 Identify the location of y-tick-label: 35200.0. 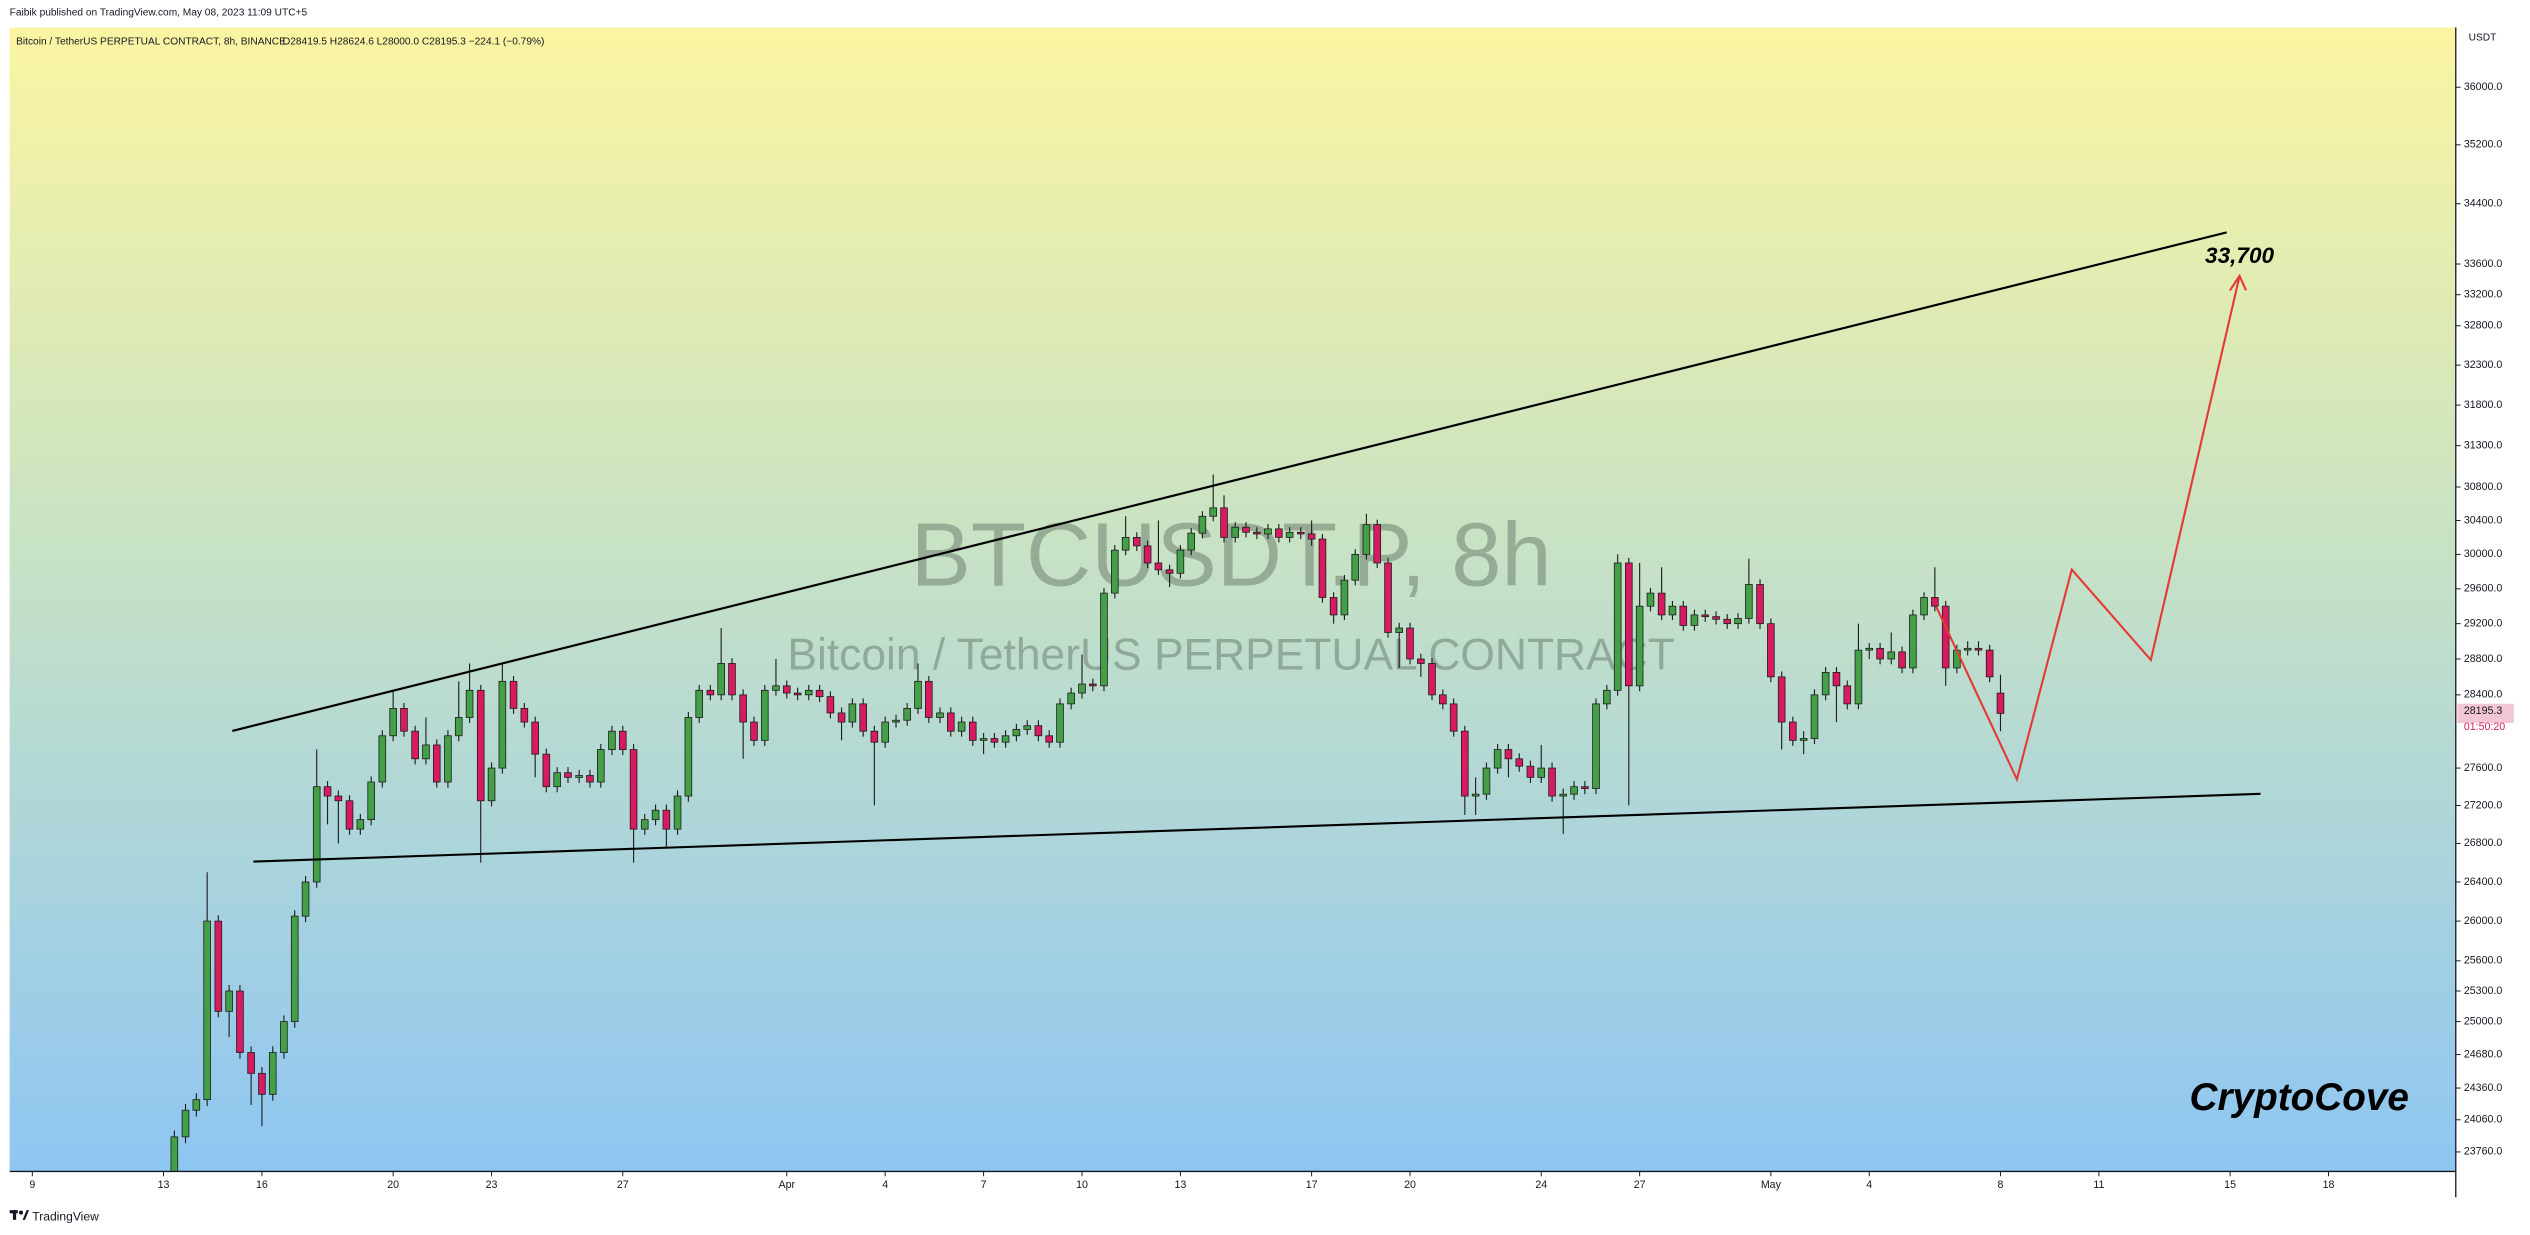
(2483, 145).